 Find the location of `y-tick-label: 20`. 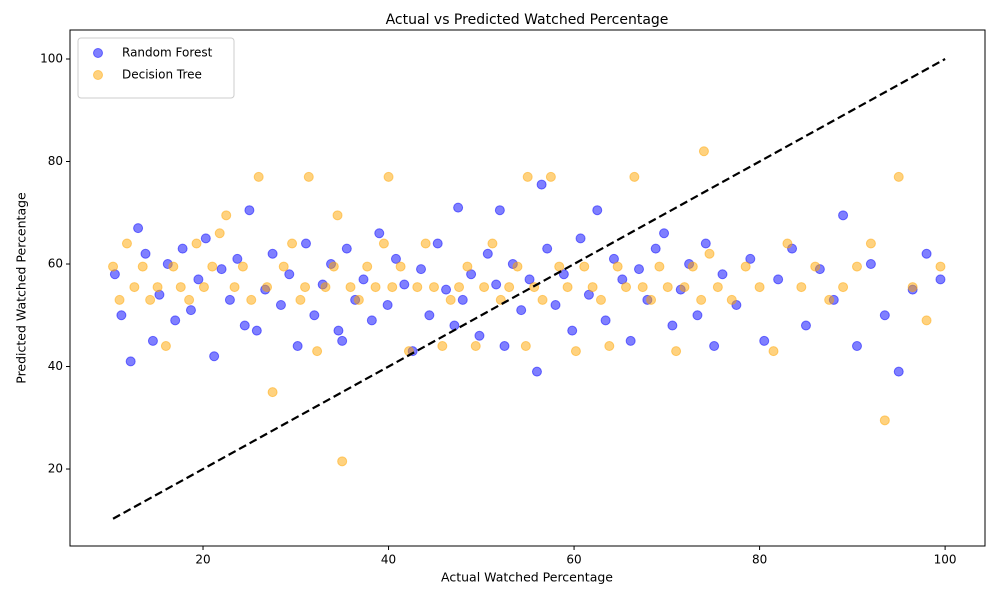

y-tick-label: 20 is located at coordinates (55, 469).